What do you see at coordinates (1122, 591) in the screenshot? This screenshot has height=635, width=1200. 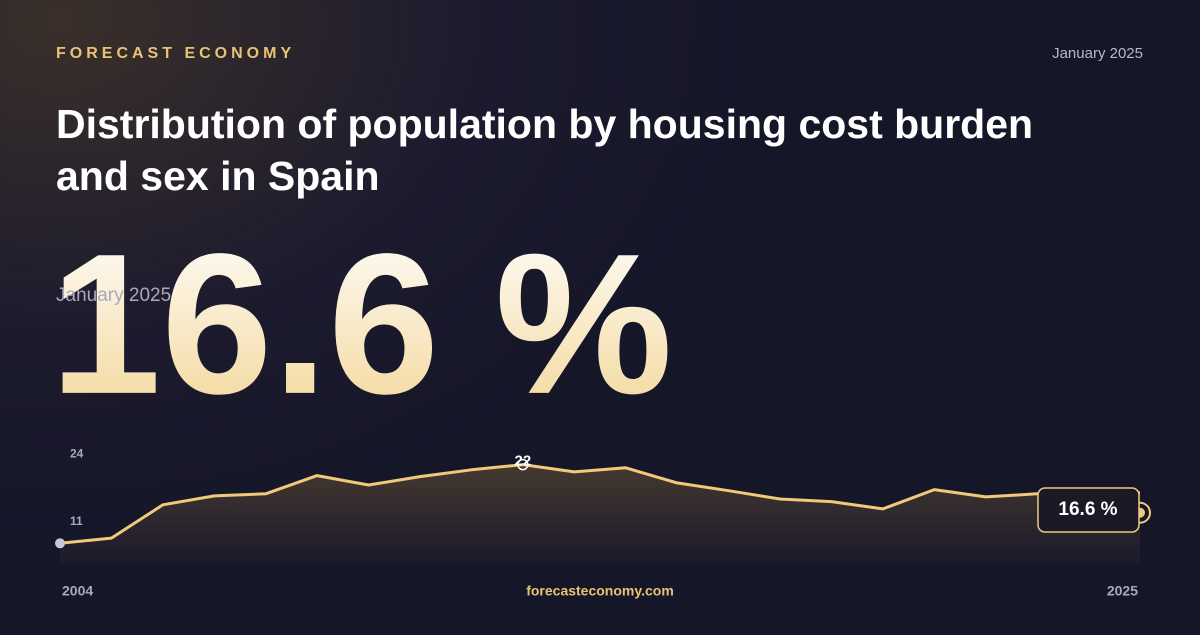 I see `x-tick-label: 2025` at bounding box center [1122, 591].